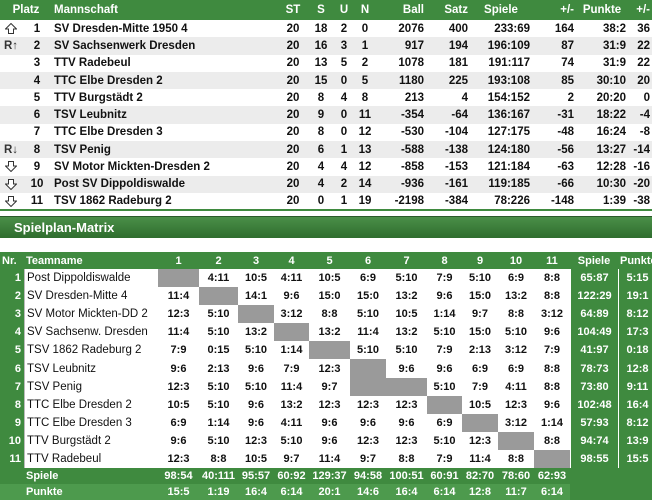  I want to click on match-result-cell: 2:13, so click(480, 350).